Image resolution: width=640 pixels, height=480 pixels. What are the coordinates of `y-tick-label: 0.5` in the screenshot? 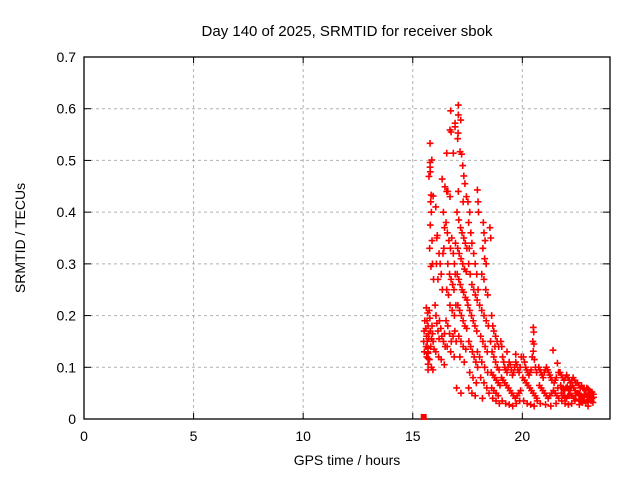 It's located at (67, 160).